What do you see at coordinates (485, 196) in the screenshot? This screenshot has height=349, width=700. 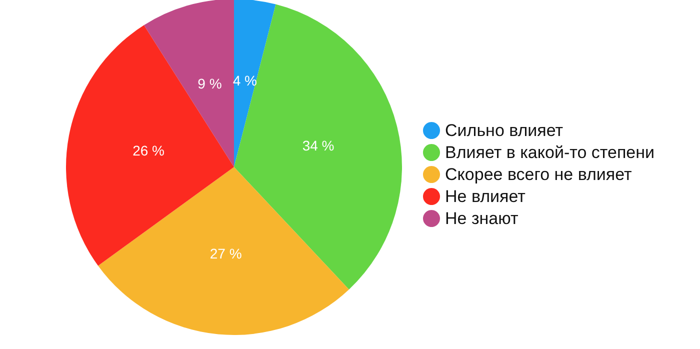 I see `legend-label: Не влияет` at bounding box center [485, 196].